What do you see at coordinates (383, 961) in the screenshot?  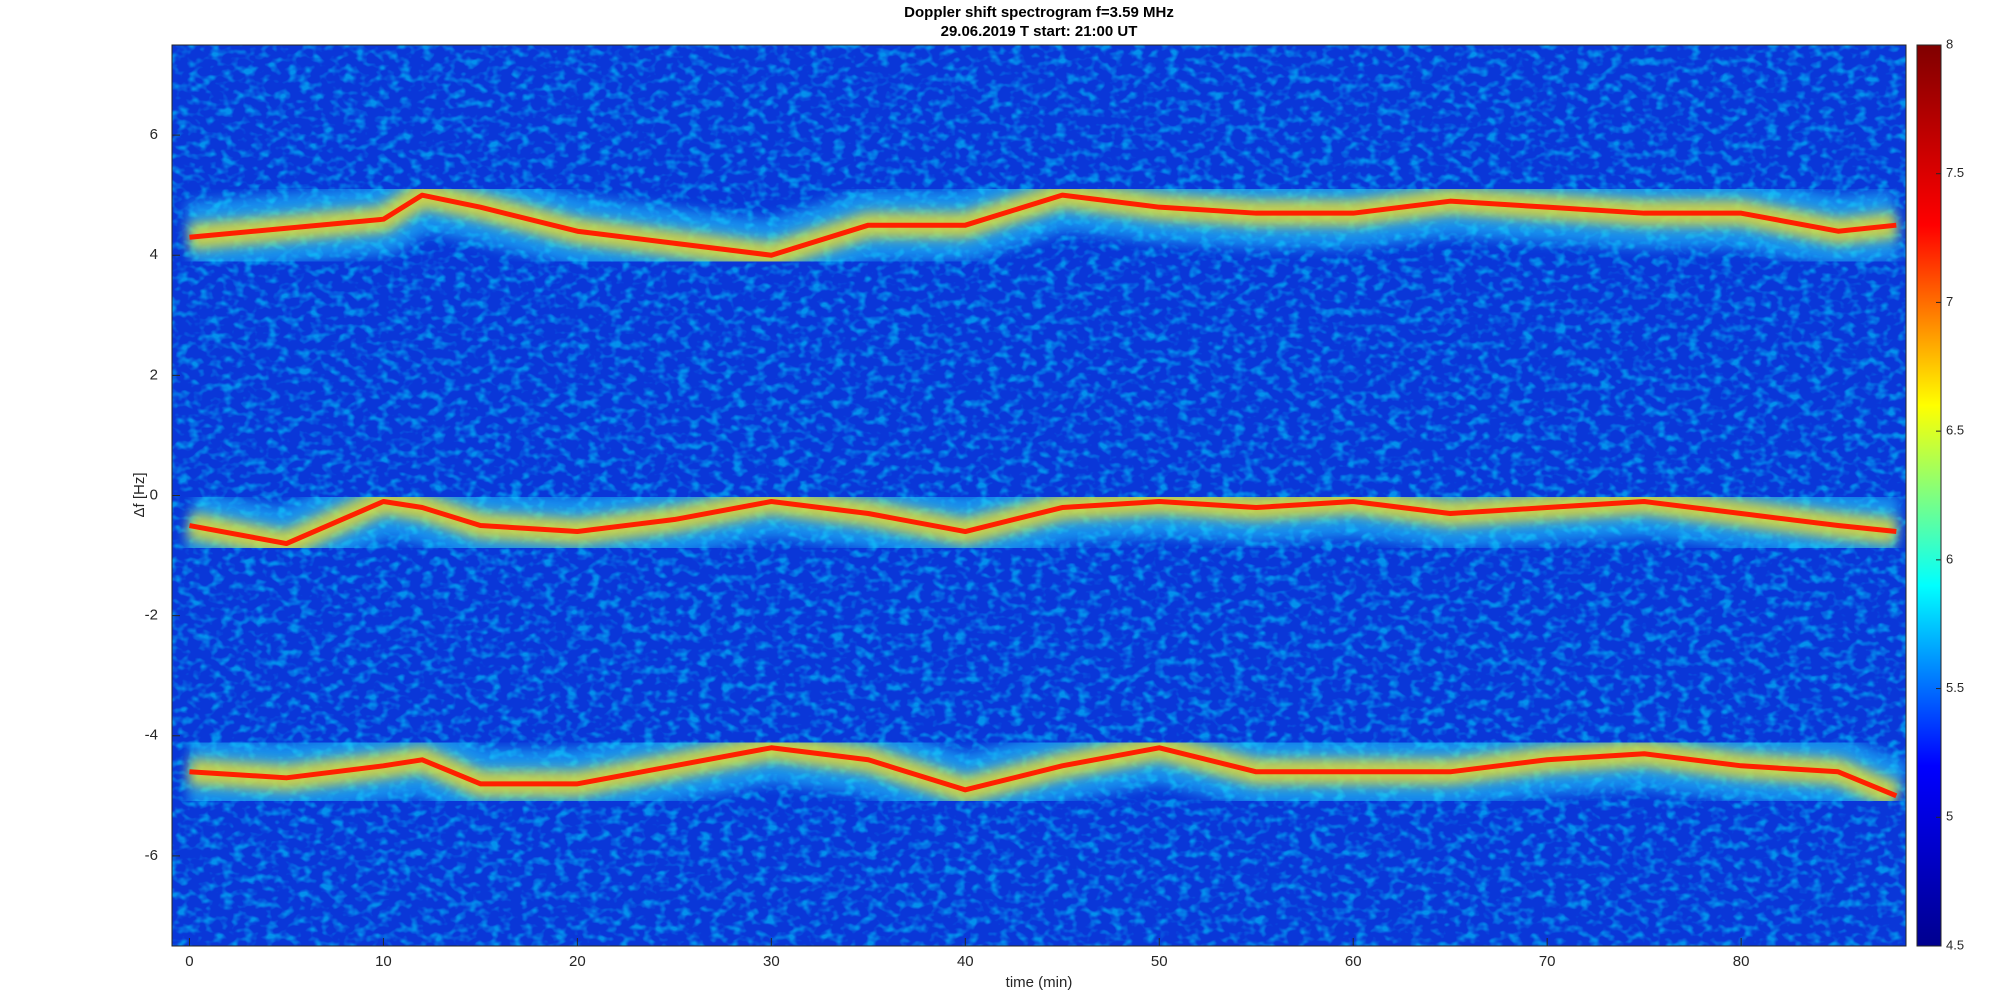 I see `x-tick-label: 10` at bounding box center [383, 961].